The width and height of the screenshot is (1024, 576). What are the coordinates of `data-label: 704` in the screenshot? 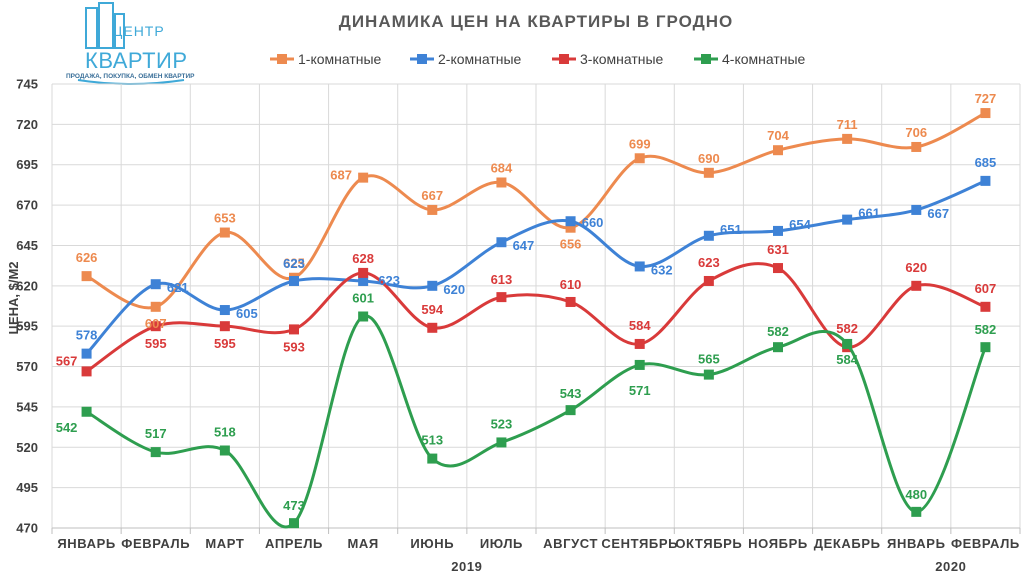 It's located at (778, 135).